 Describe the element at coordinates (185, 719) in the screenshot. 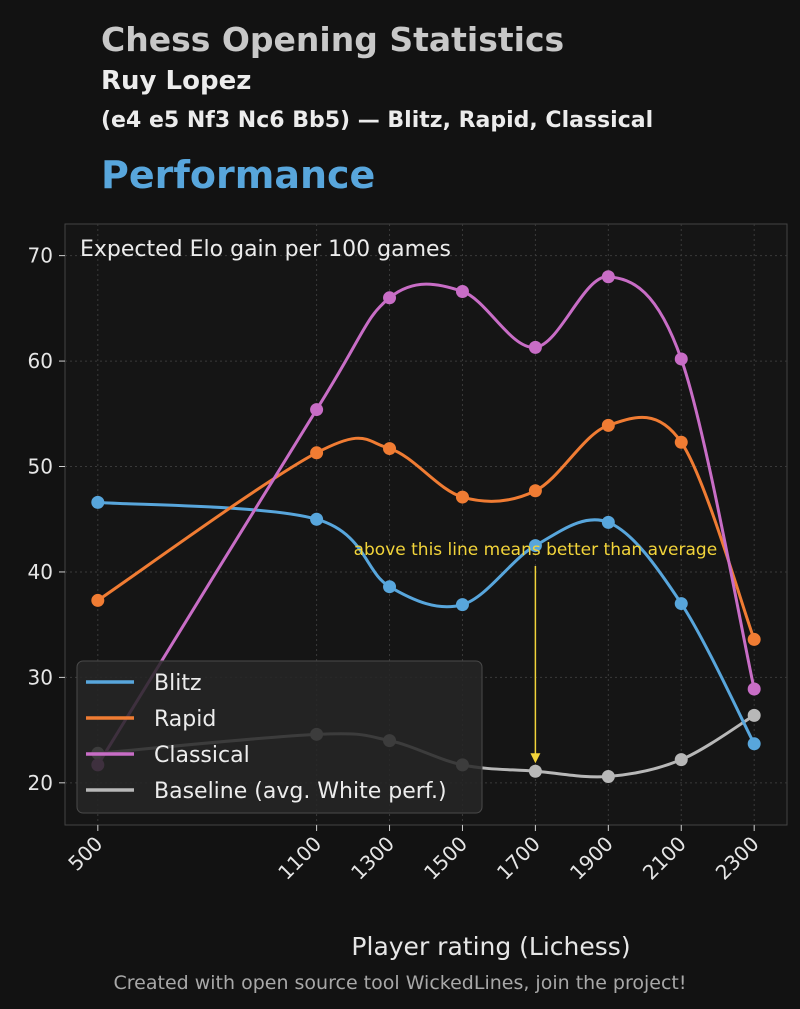

I see `legend-label-rapid: Rapid` at that location.